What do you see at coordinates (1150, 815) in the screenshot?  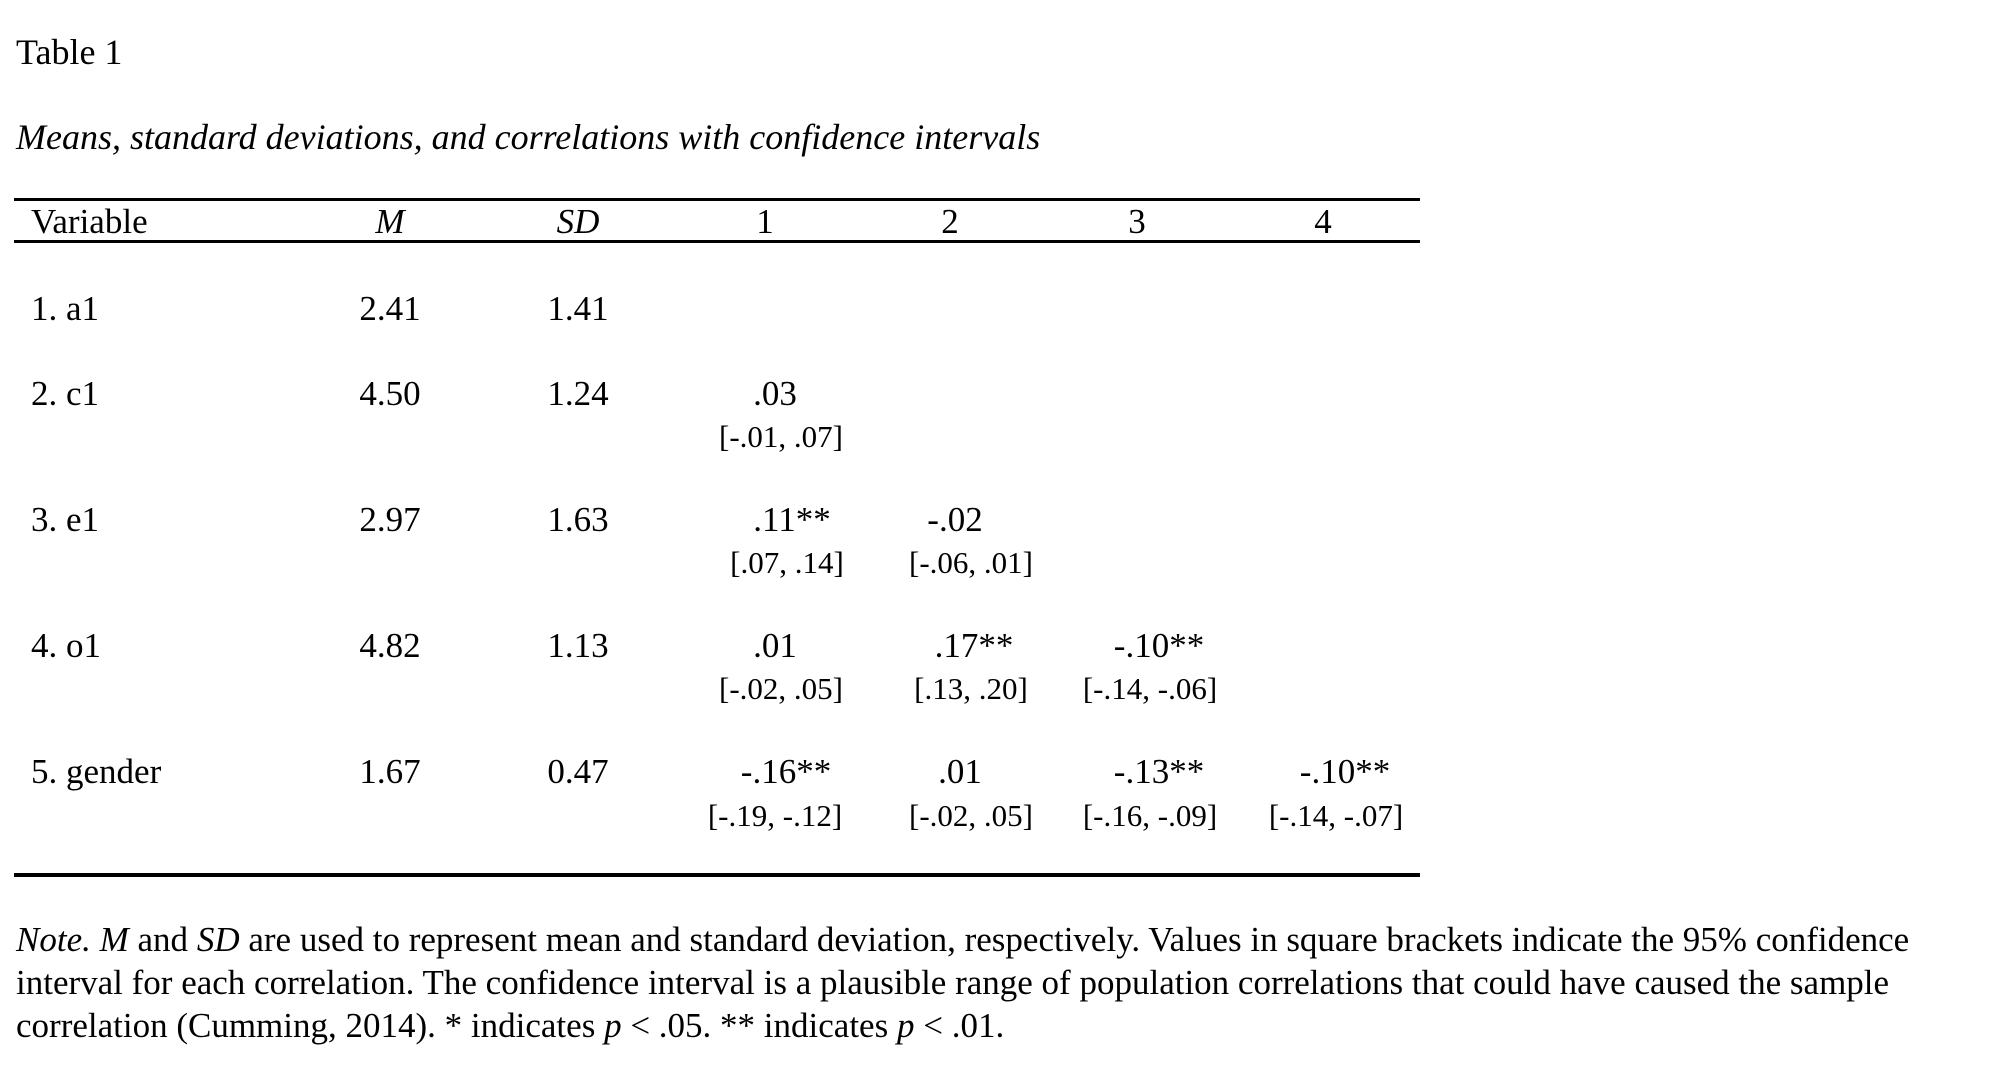 I see `confidence-interval: [-.16, -.09]` at bounding box center [1150, 815].